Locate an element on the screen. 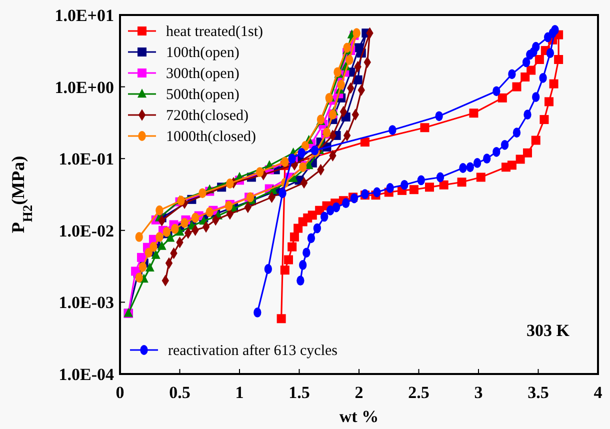 This screenshot has width=610, height=429. legend-label: reactivation after 613 cycles is located at coordinates (253, 351).